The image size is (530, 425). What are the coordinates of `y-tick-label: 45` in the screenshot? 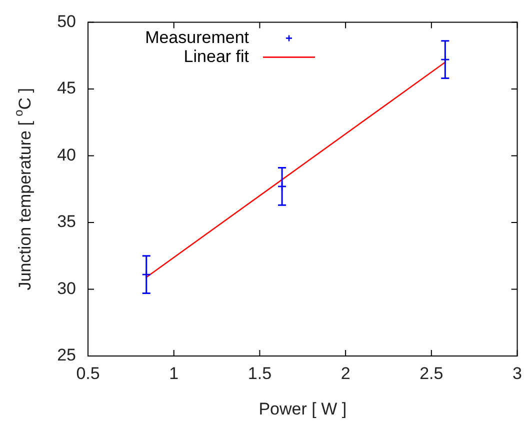 It's located at (66, 88).